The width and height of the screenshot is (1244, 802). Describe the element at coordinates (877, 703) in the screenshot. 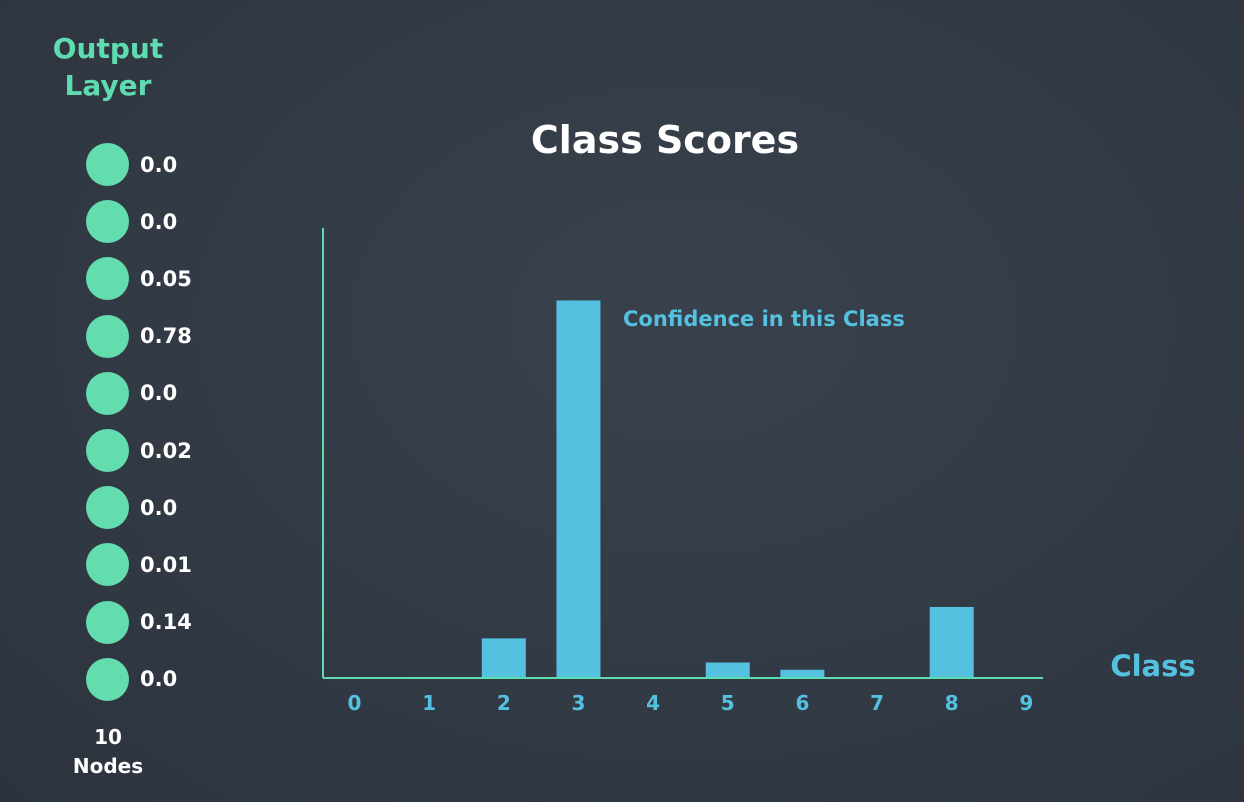

I see `x-tick-label: 7` at that location.